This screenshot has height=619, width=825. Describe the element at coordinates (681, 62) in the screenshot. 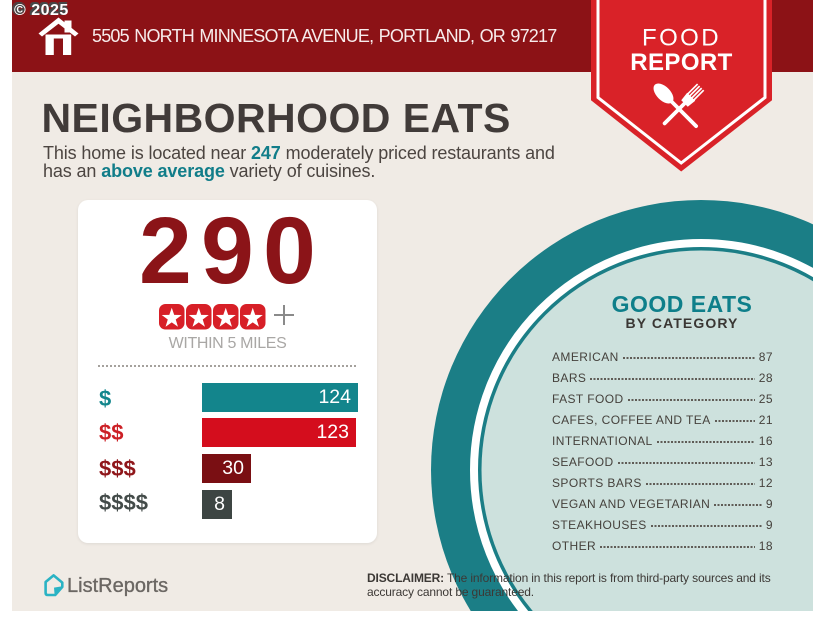

I see `svg-text: REPORT` at that location.